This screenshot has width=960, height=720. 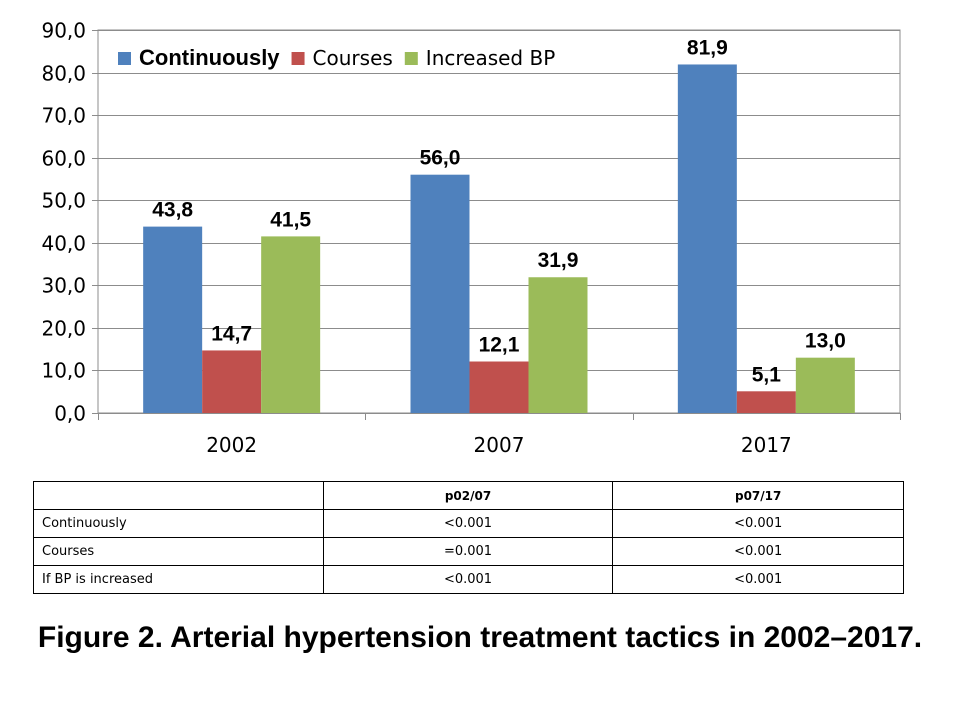 I want to click on data-label: 43,8, so click(x=172, y=210).